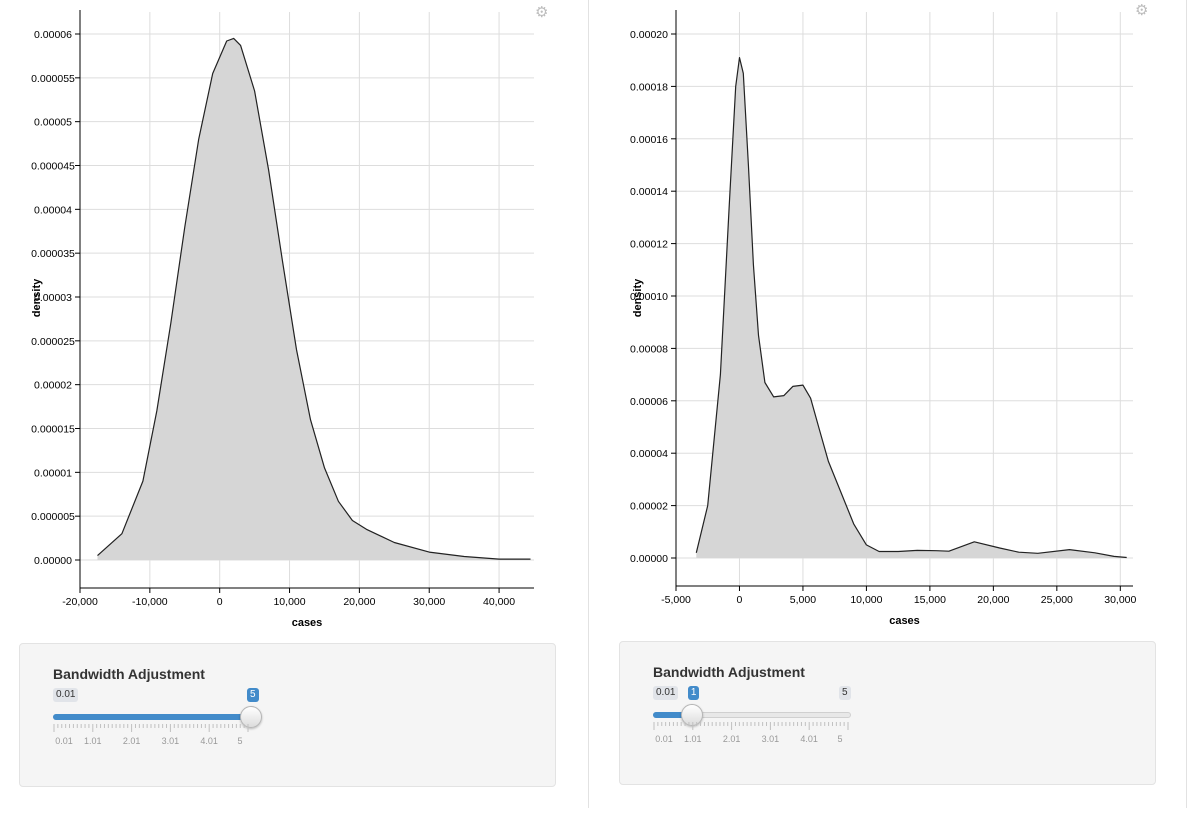  I want to click on panel-edge, so click(1186, 404).